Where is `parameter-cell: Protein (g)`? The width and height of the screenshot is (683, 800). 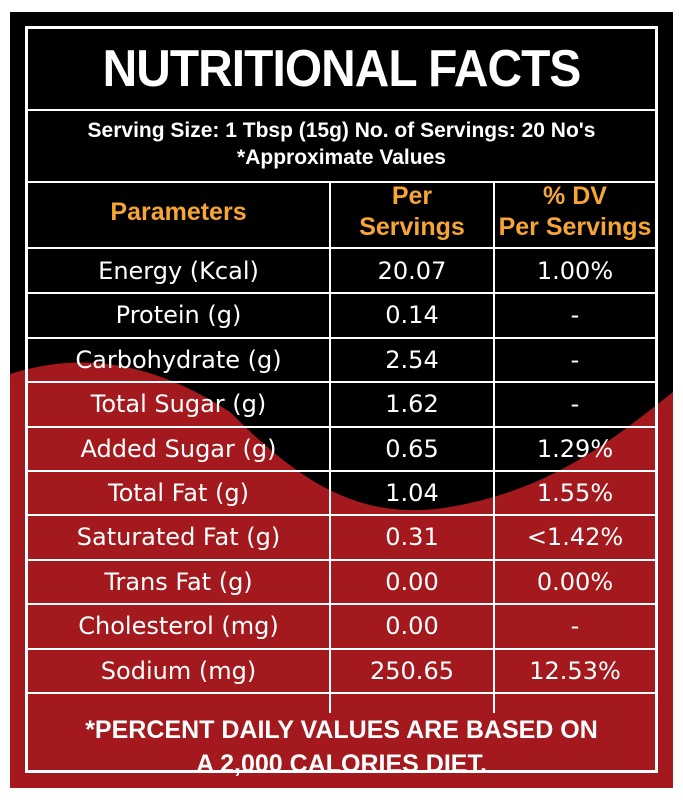 parameter-cell: Protein (g) is located at coordinates (178, 315).